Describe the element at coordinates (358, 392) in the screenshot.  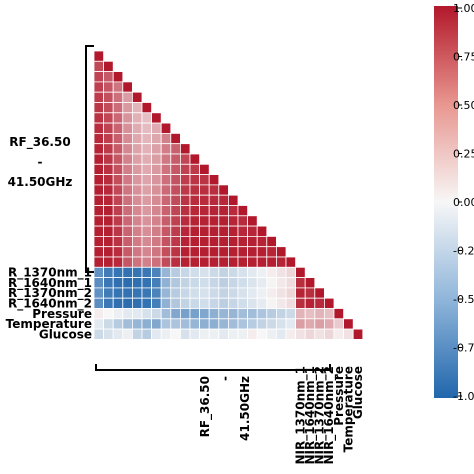
I see `column-label: Glucose` at that location.